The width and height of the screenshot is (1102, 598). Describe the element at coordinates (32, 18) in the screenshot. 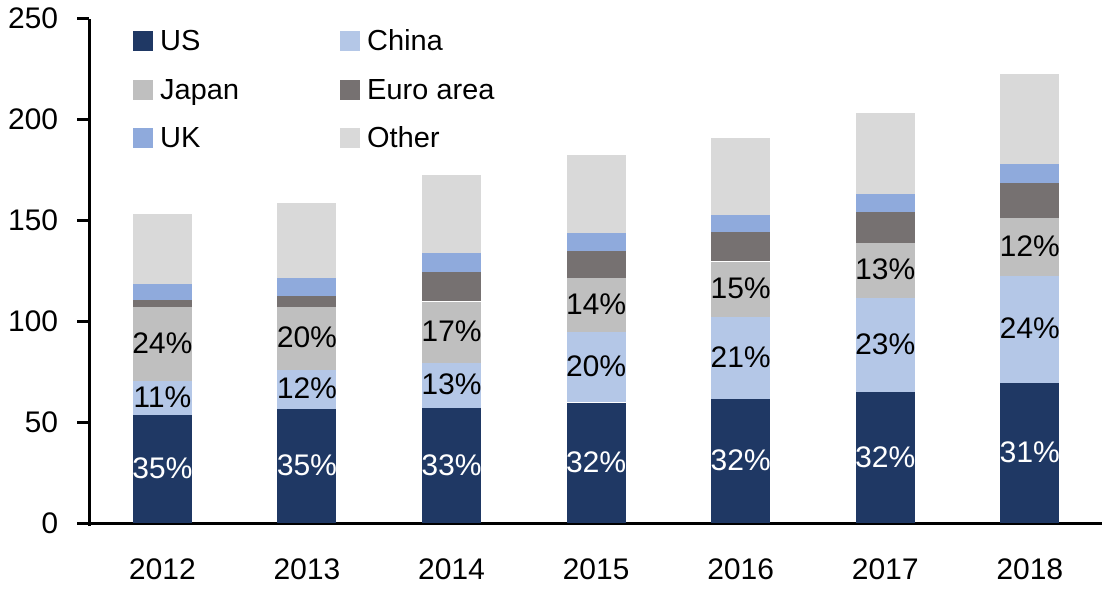

I see `y-tick-label: 250` at that location.